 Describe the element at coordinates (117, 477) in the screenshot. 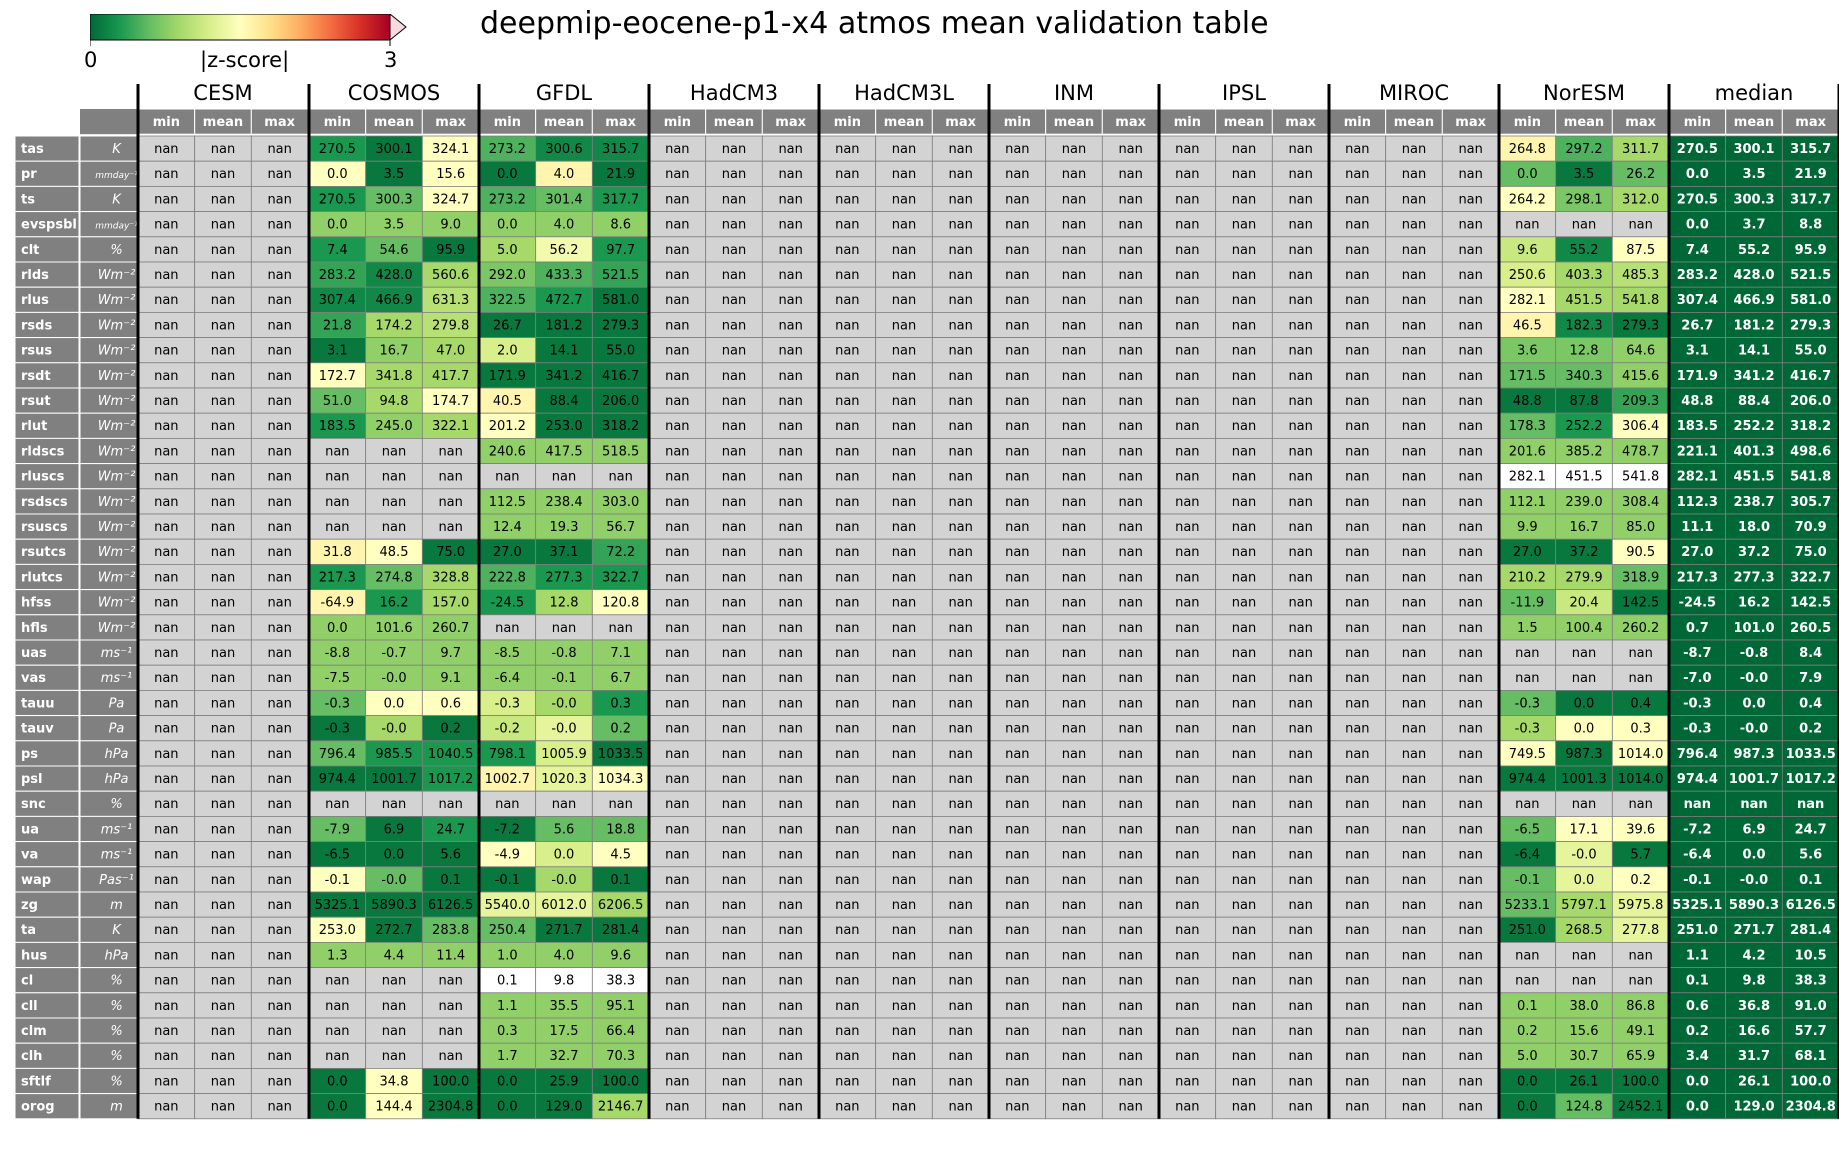

I see `variable-unit-rluscs: Wm⁻²` at that location.